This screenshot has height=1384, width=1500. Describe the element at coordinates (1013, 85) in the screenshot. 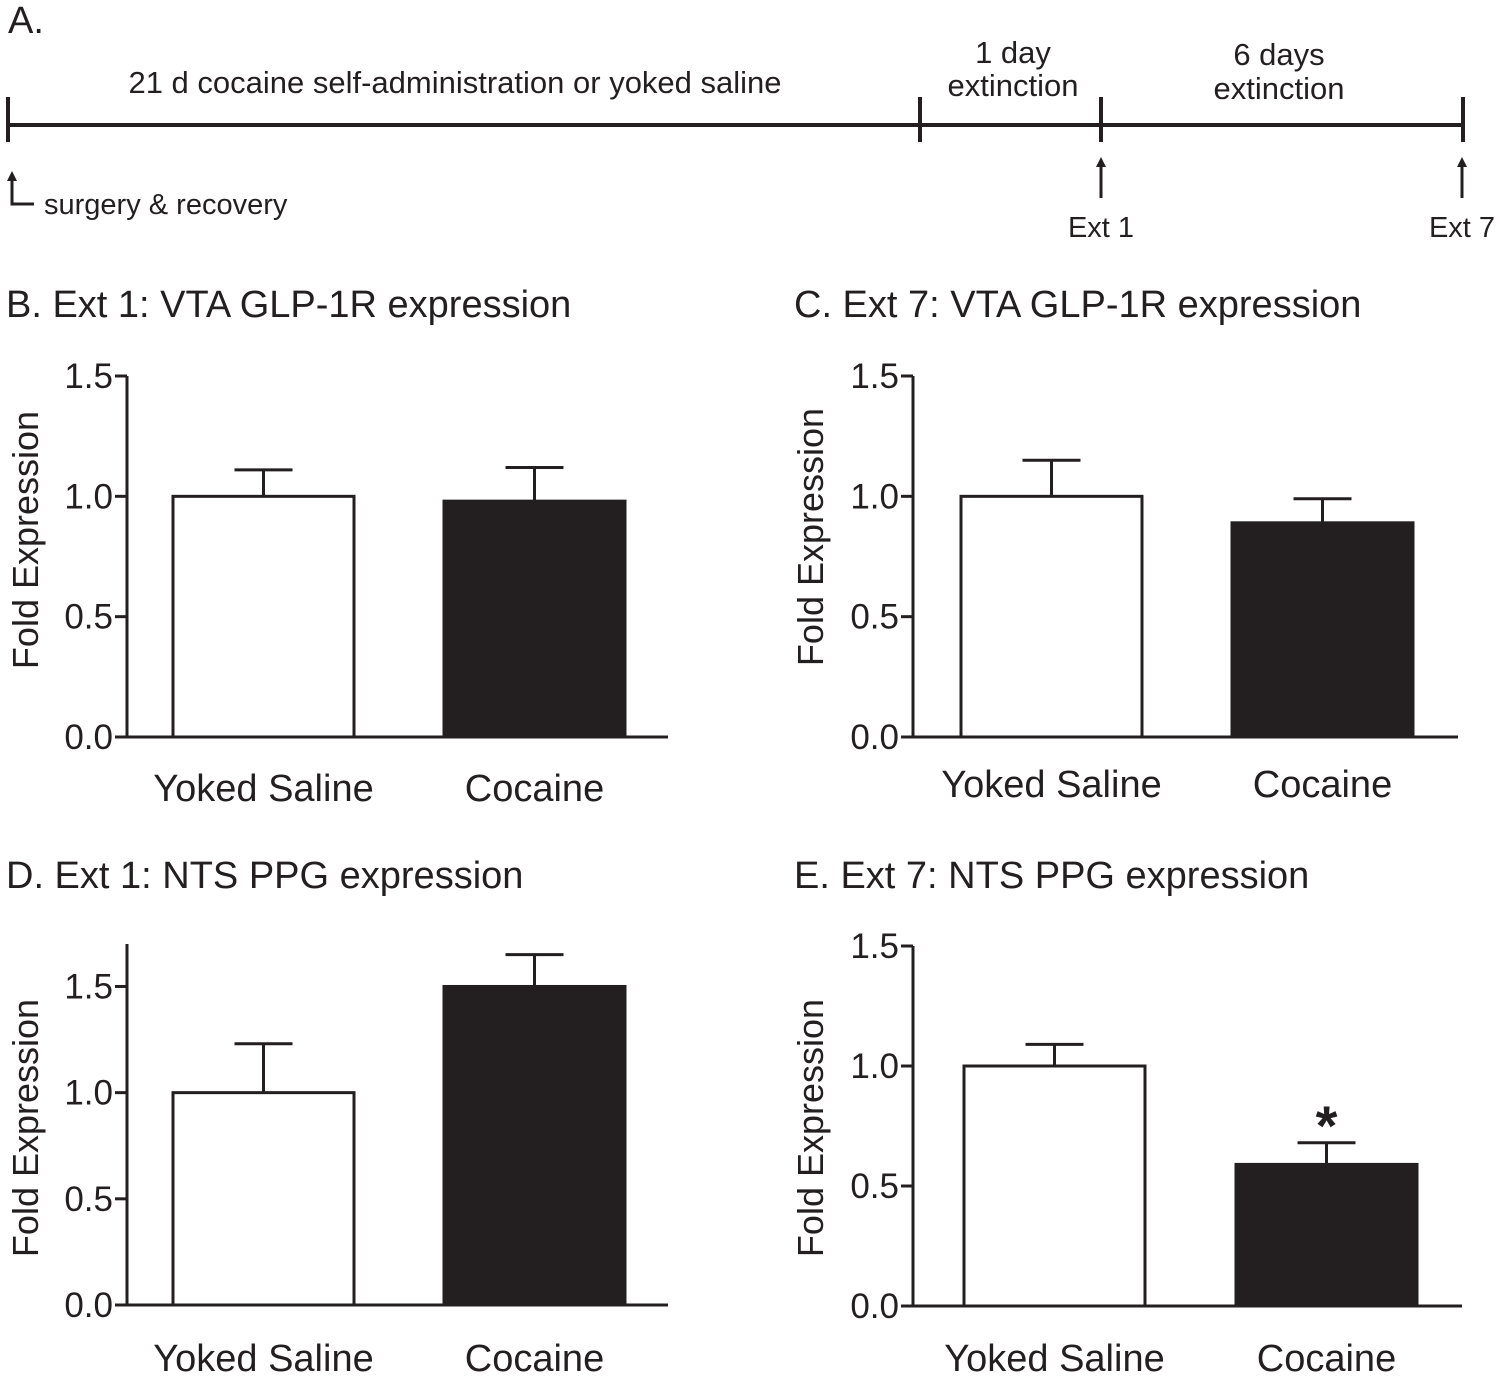

I see `timeline-phase2-line2: extinction` at that location.